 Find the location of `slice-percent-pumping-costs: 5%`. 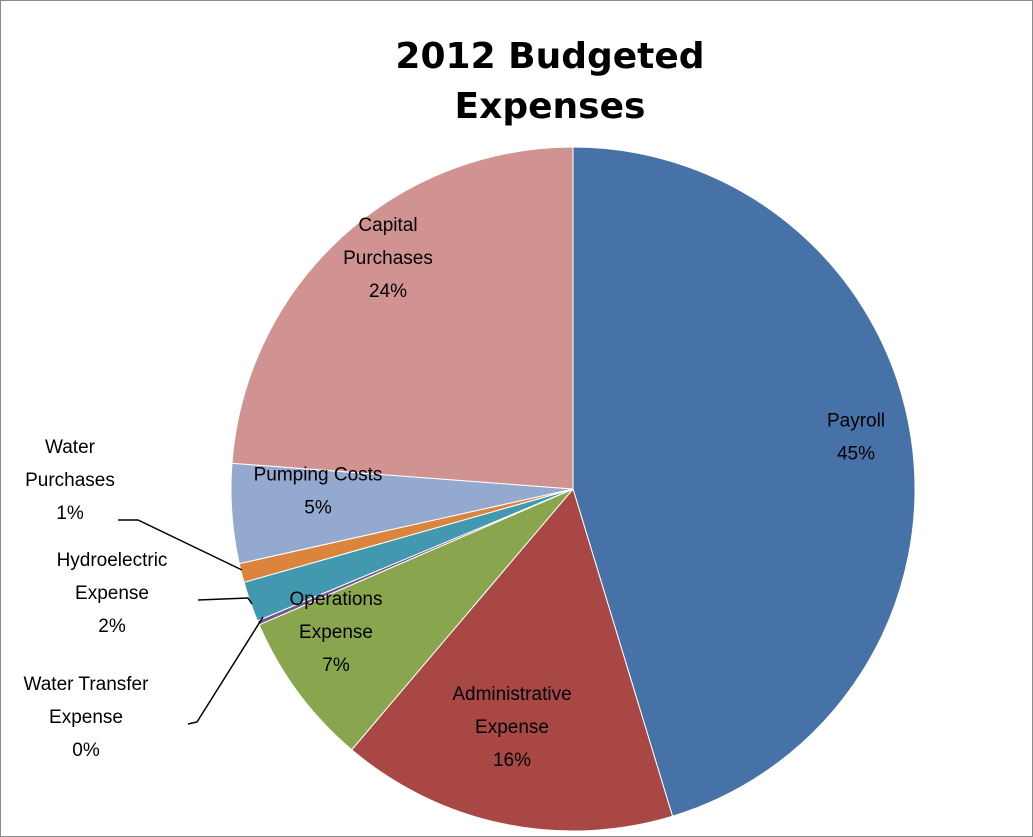

slice-percent-pumping-costs: 5% is located at coordinates (318, 508).